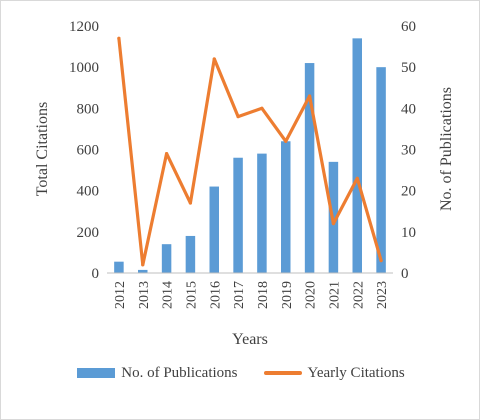 The width and height of the screenshot is (480, 420). What do you see at coordinates (408, 233) in the screenshot?
I see `y-right-tick-label: 10` at bounding box center [408, 233].